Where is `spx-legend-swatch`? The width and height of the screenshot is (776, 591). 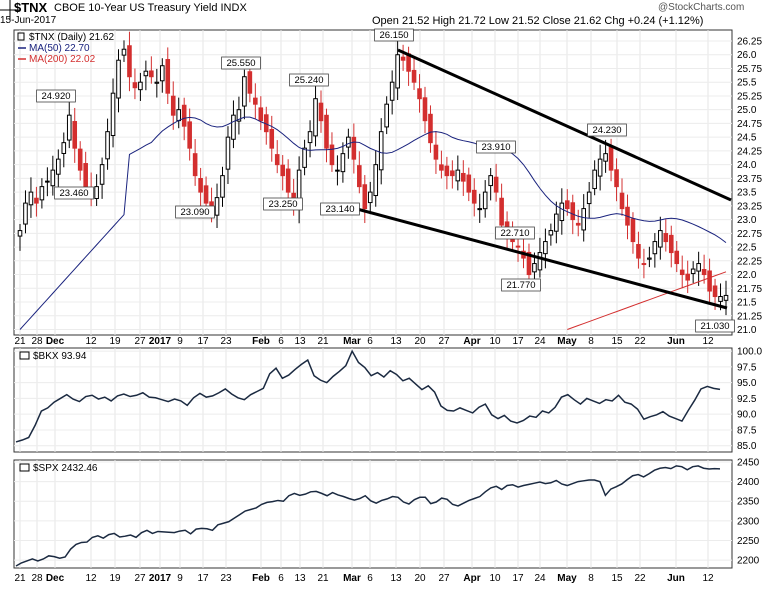 spx-legend-swatch is located at coordinates (24, 467).